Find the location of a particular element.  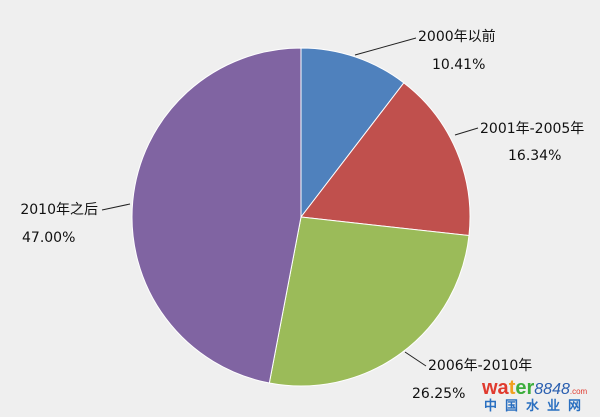

watermark-text: er is located at coordinates (525, 388).